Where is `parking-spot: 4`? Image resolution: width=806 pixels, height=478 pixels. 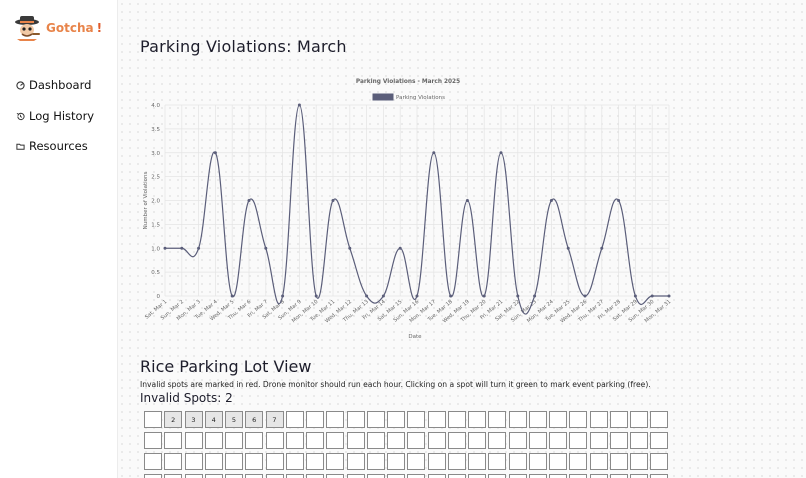 parking-spot: 4 is located at coordinates (213, 419).